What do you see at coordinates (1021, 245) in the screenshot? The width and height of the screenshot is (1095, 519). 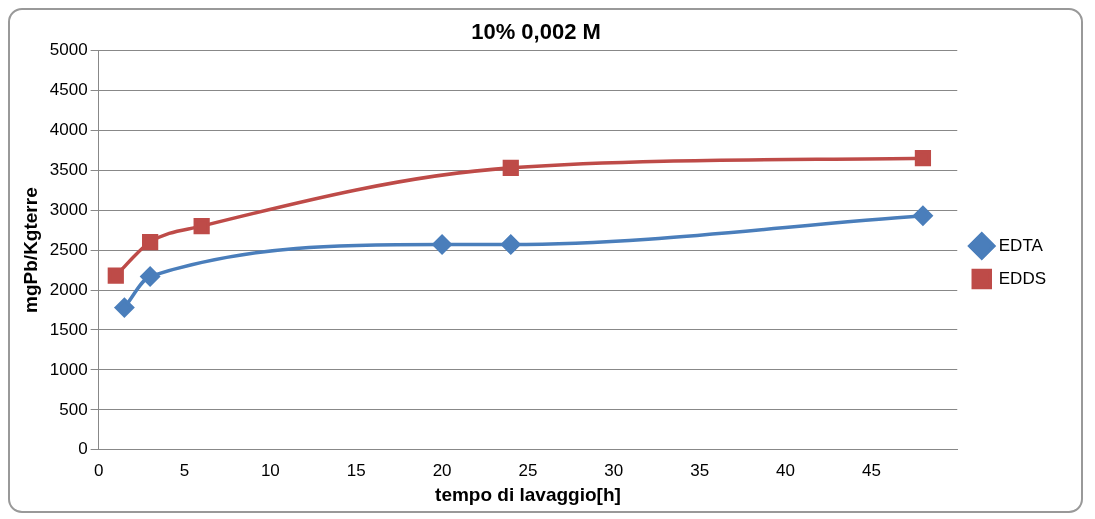 I see `legend-label: EDTA` at bounding box center [1021, 245].